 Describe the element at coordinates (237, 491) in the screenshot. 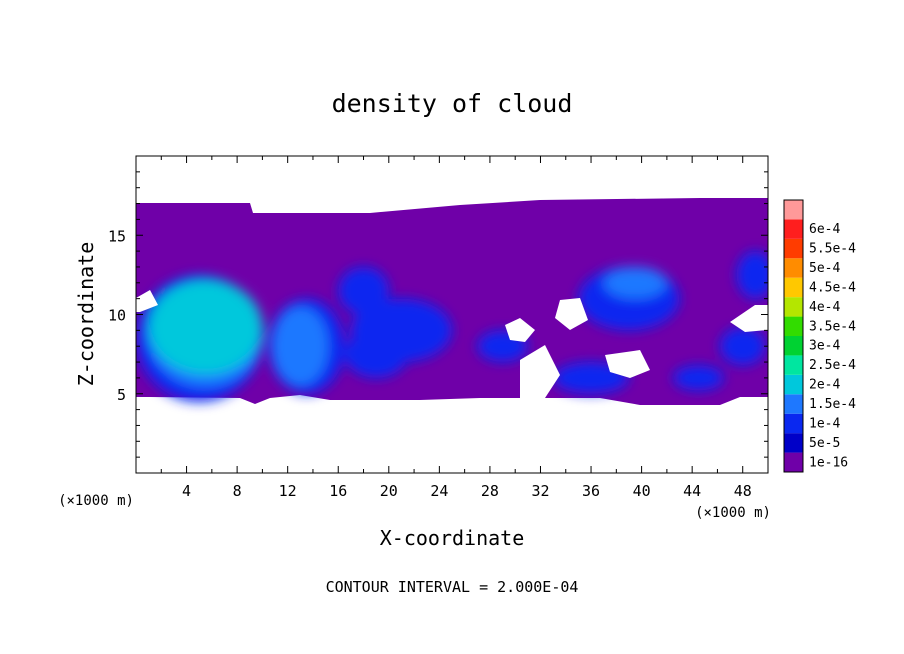

I see `x-tick-label: 8` at that location.